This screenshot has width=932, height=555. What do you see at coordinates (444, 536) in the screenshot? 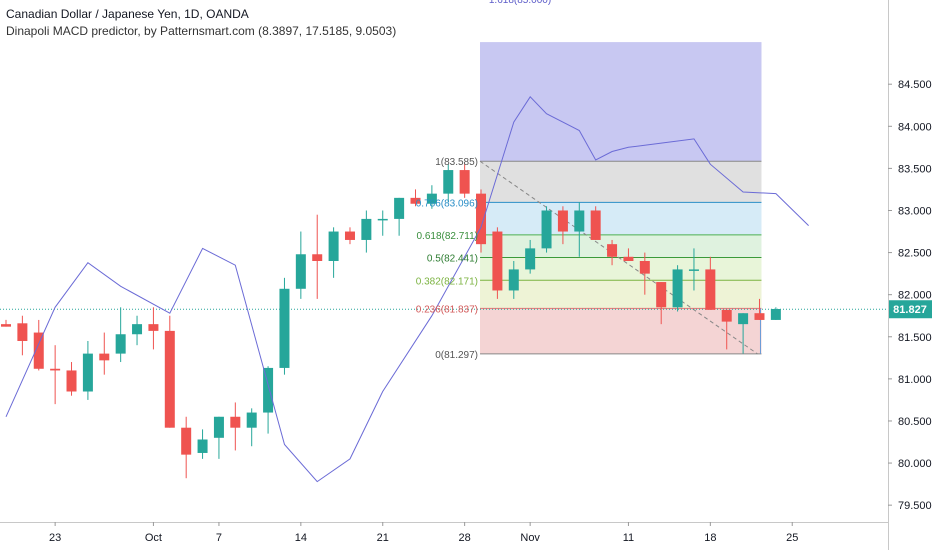
I see `time-axis-bg` at bounding box center [444, 536].